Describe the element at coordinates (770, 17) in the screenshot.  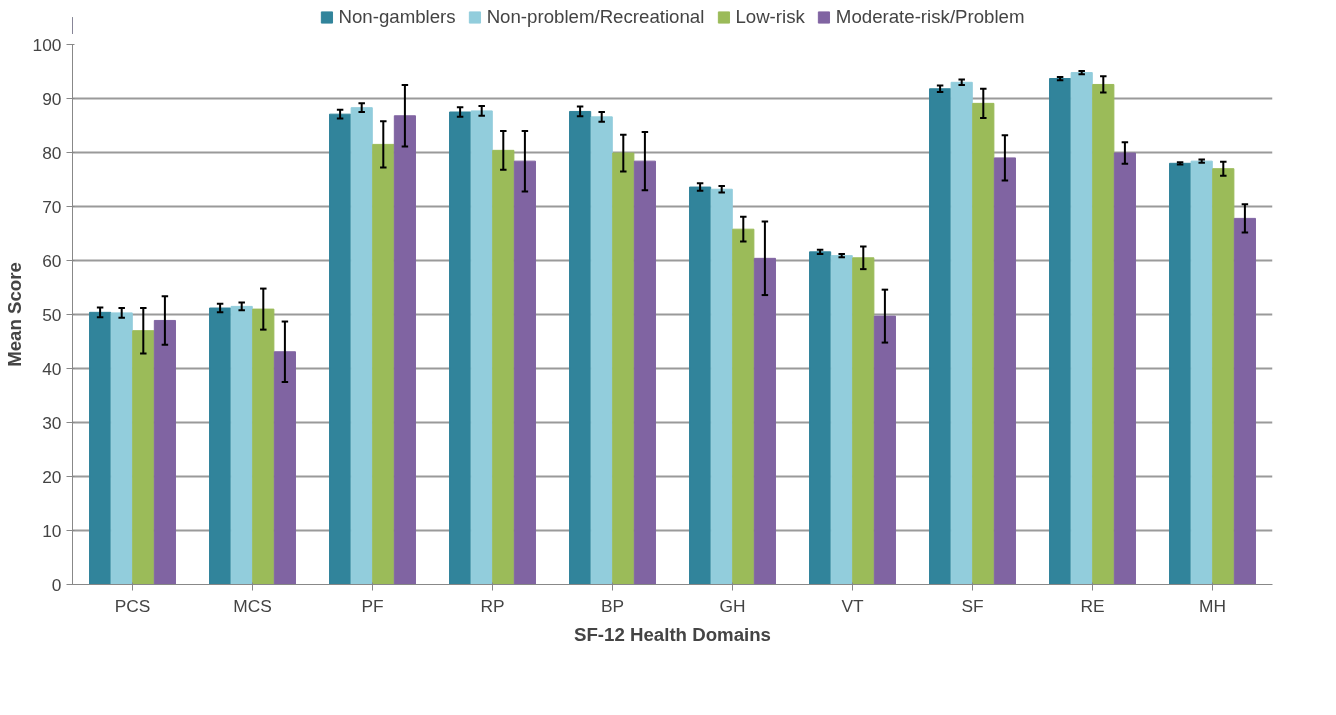
I see `legend-label: Low-risk` at that location.